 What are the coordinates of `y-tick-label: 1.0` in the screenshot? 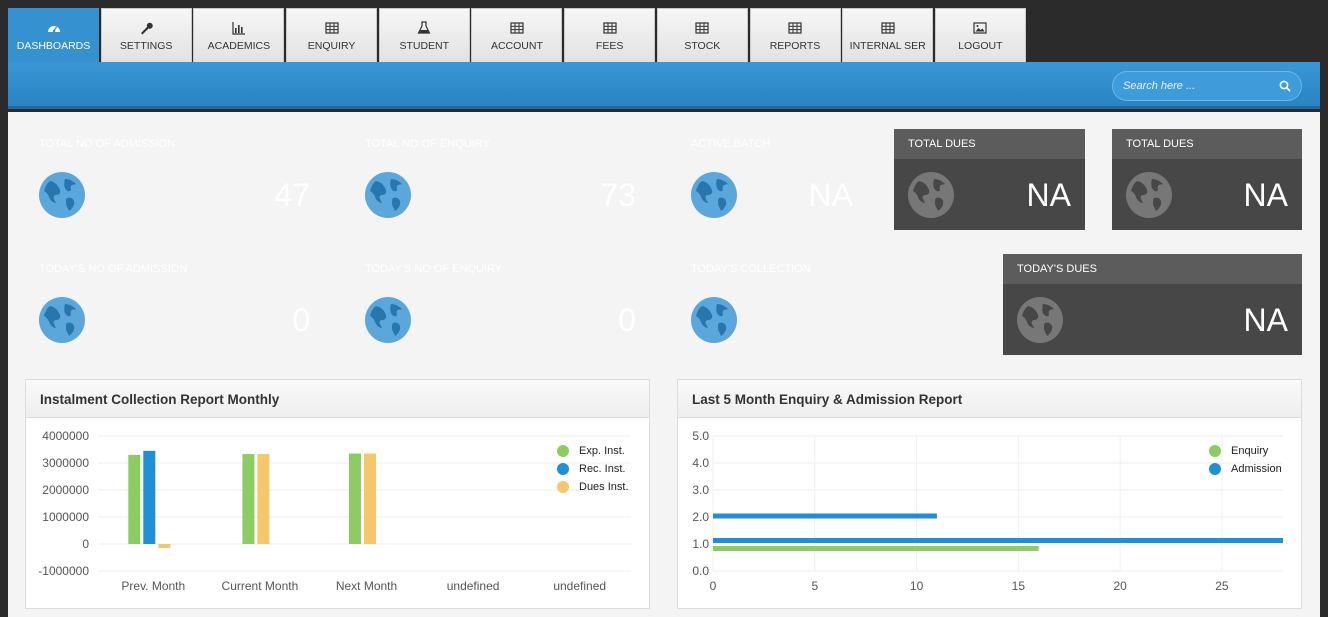 It's located at (700, 544).